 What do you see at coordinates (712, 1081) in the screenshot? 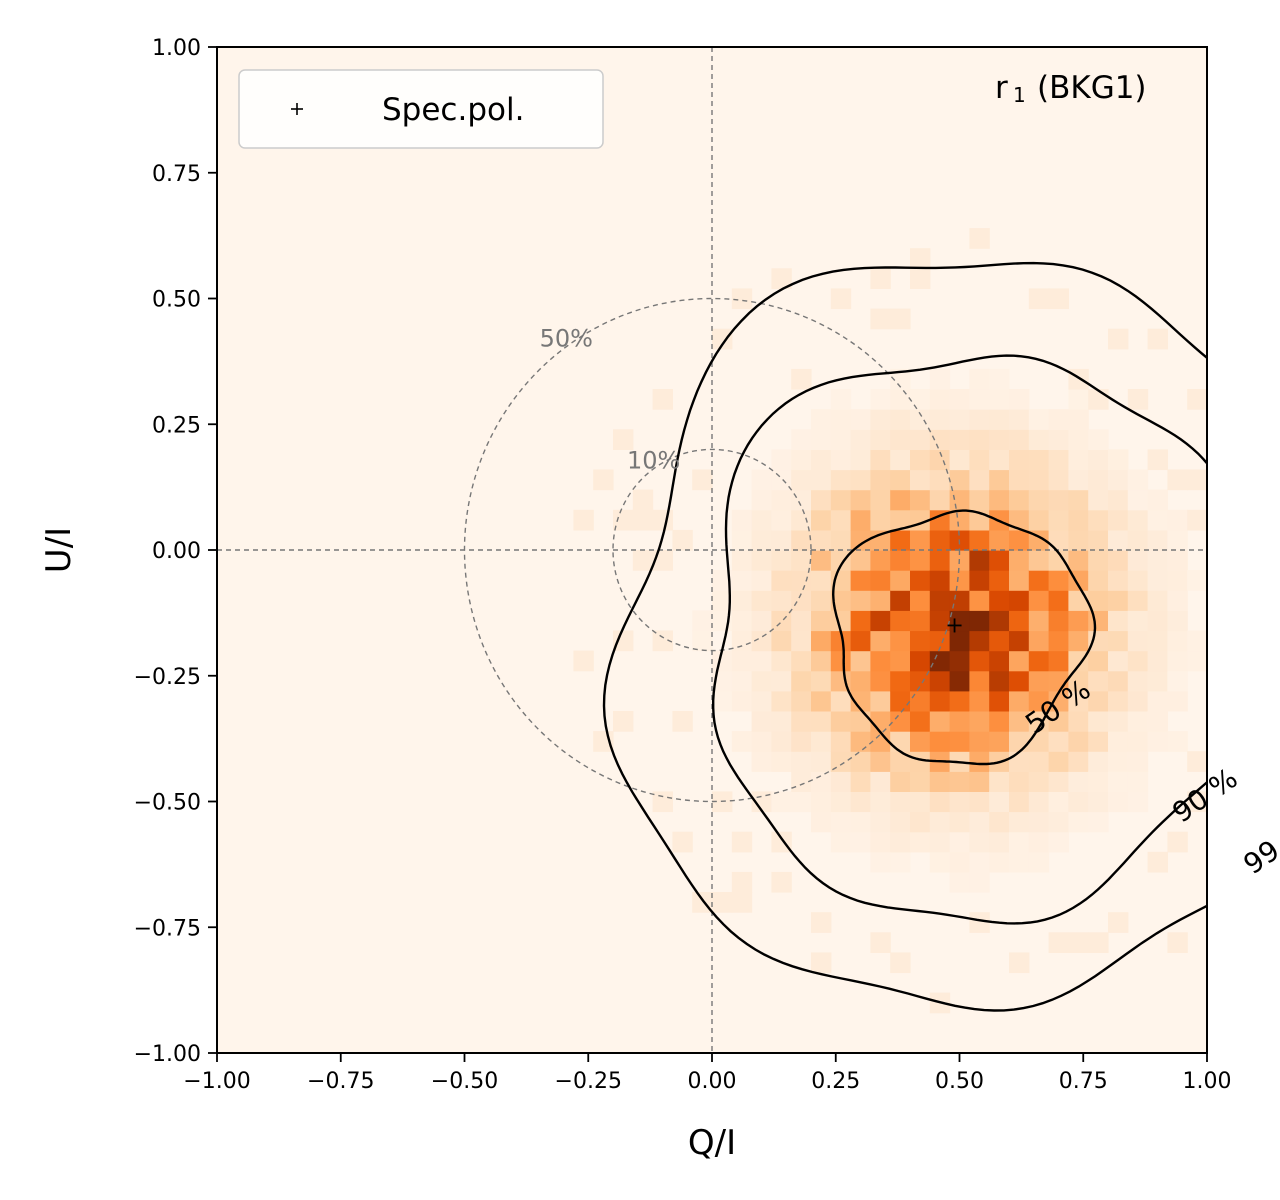
I see `x-tick-label: 0.00` at bounding box center [712, 1081].